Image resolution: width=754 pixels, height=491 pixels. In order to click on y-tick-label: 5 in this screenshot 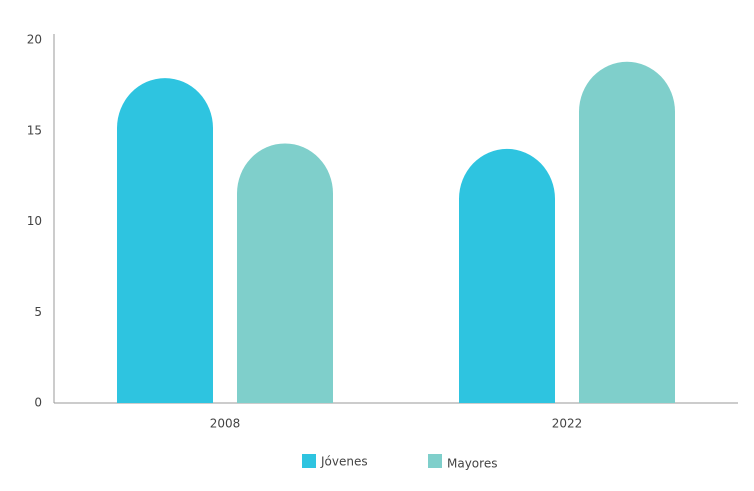, I will do `click(38, 312)`.